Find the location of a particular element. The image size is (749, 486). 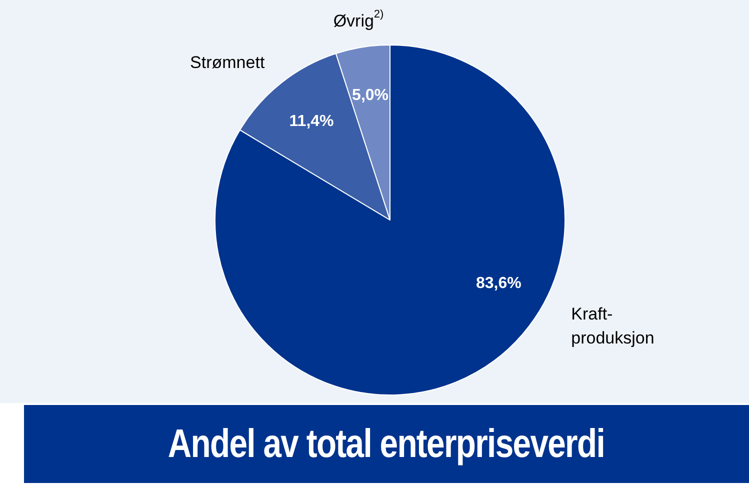

data-label: 11,4% is located at coordinates (311, 121).